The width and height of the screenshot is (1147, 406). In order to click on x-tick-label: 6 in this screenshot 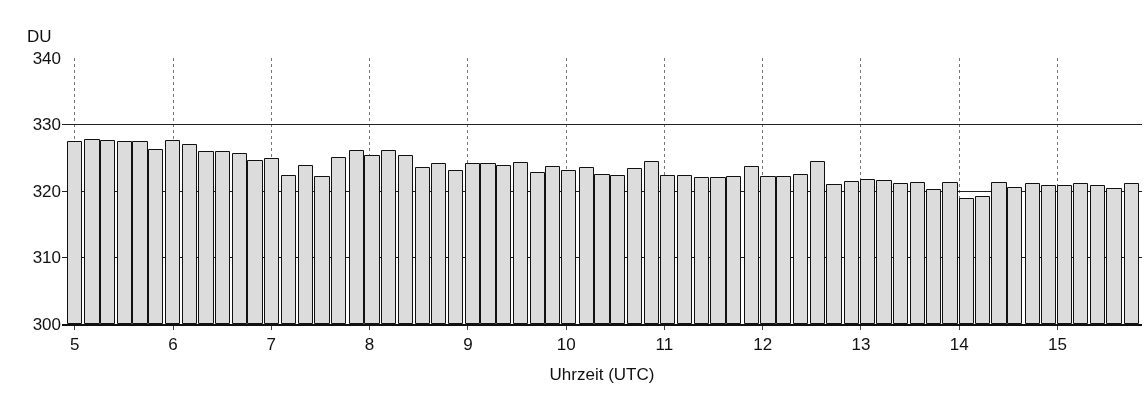, I will do `click(173, 345)`.